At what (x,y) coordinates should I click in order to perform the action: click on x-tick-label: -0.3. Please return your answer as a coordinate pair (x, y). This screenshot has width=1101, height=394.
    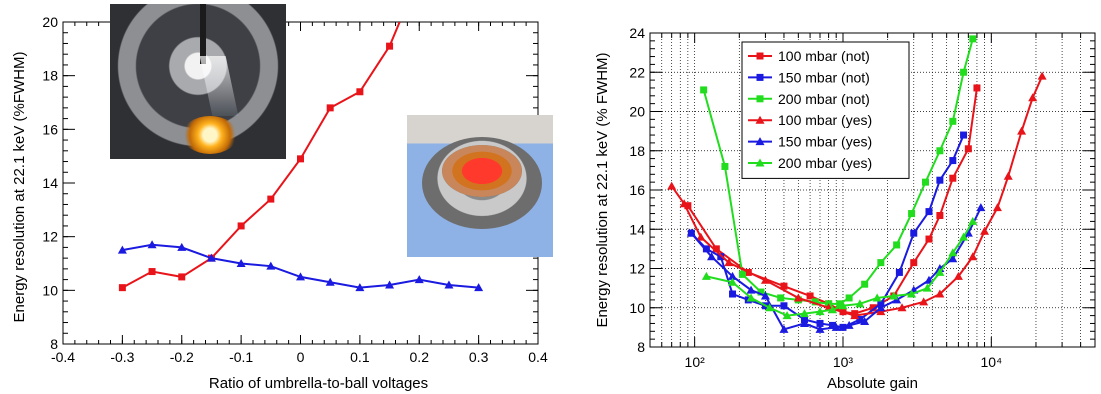
    Looking at the image, I should click on (122, 357).